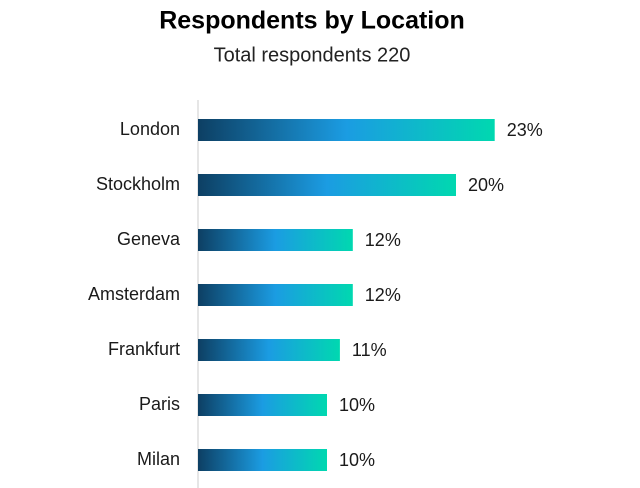  Describe the element at coordinates (149, 239) in the screenshot. I see `category-label: Geneva` at that location.